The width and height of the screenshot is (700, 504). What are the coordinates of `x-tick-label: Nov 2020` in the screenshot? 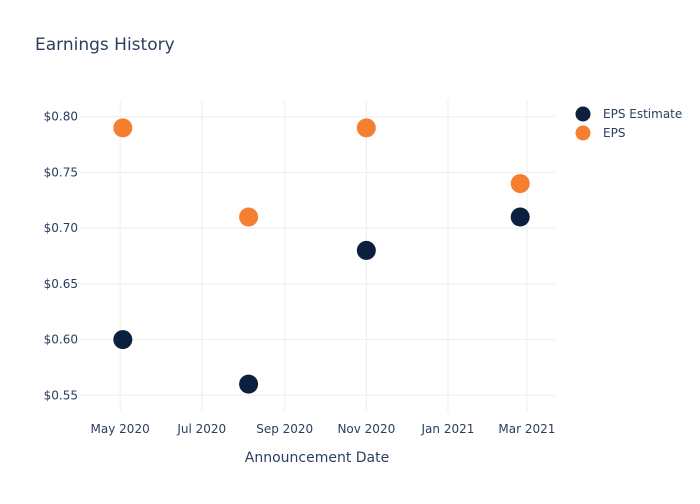 It's located at (366, 429).